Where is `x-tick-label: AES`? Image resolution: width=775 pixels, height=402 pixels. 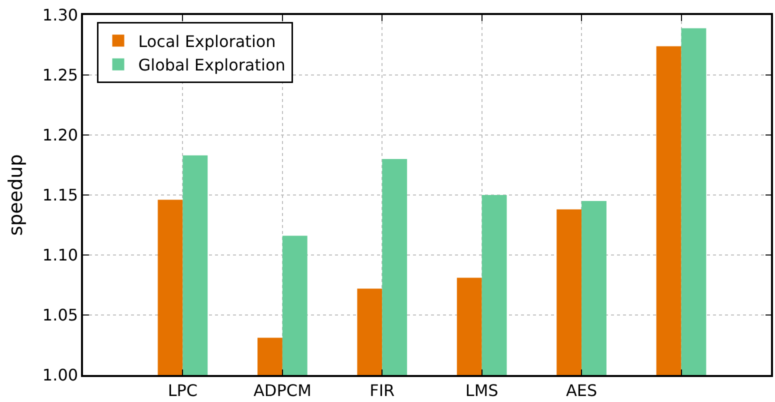
x-tick-label: AES is located at coordinates (582, 390).